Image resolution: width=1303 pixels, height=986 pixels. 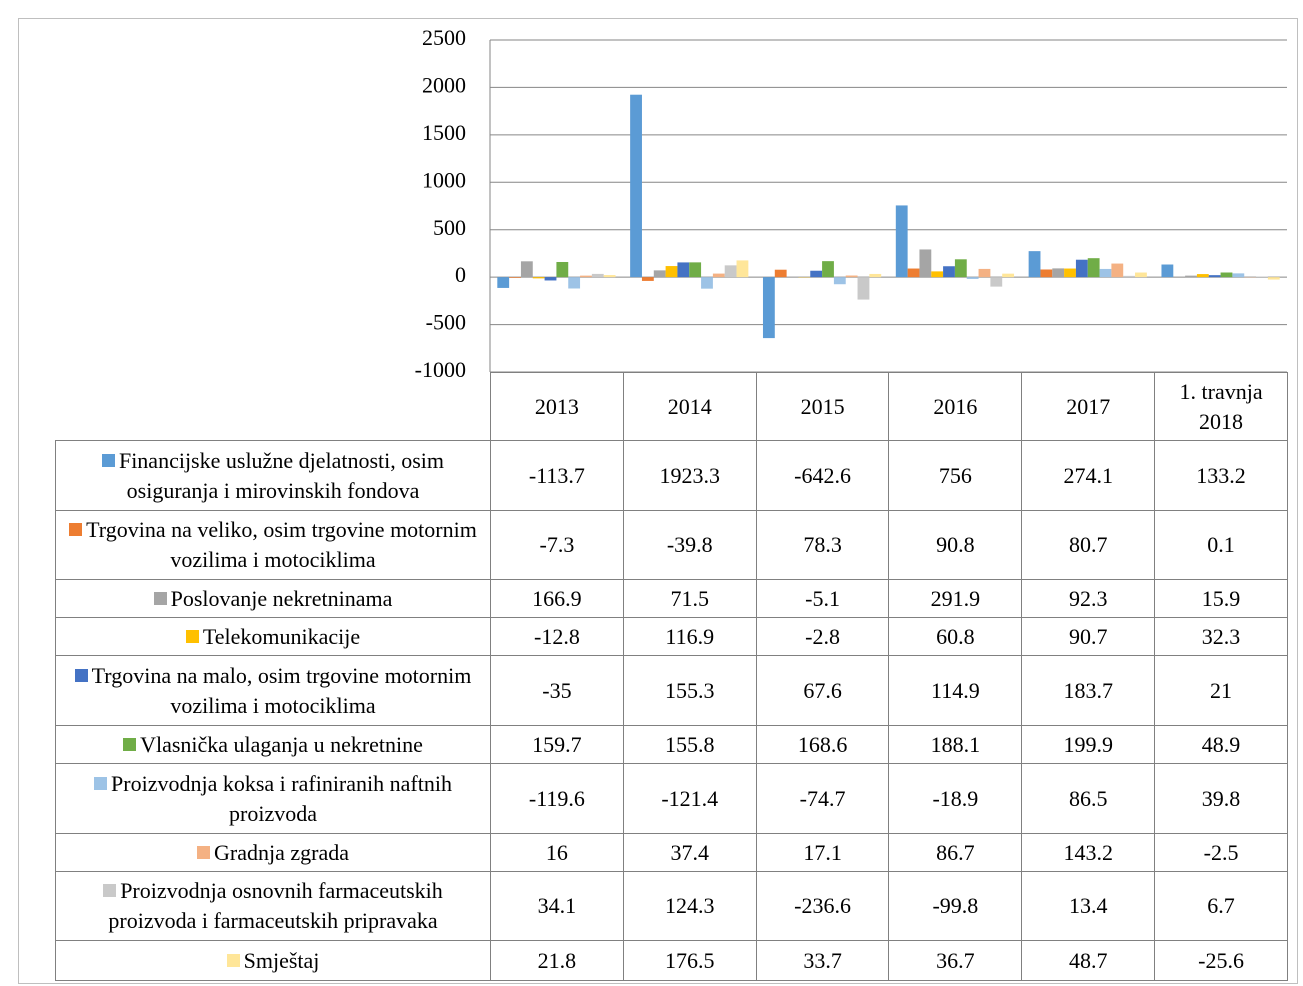 What do you see at coordinates (822, 906) in the screenshot?
I see `value-cell: -236.6` at bounding box center [822, 906].